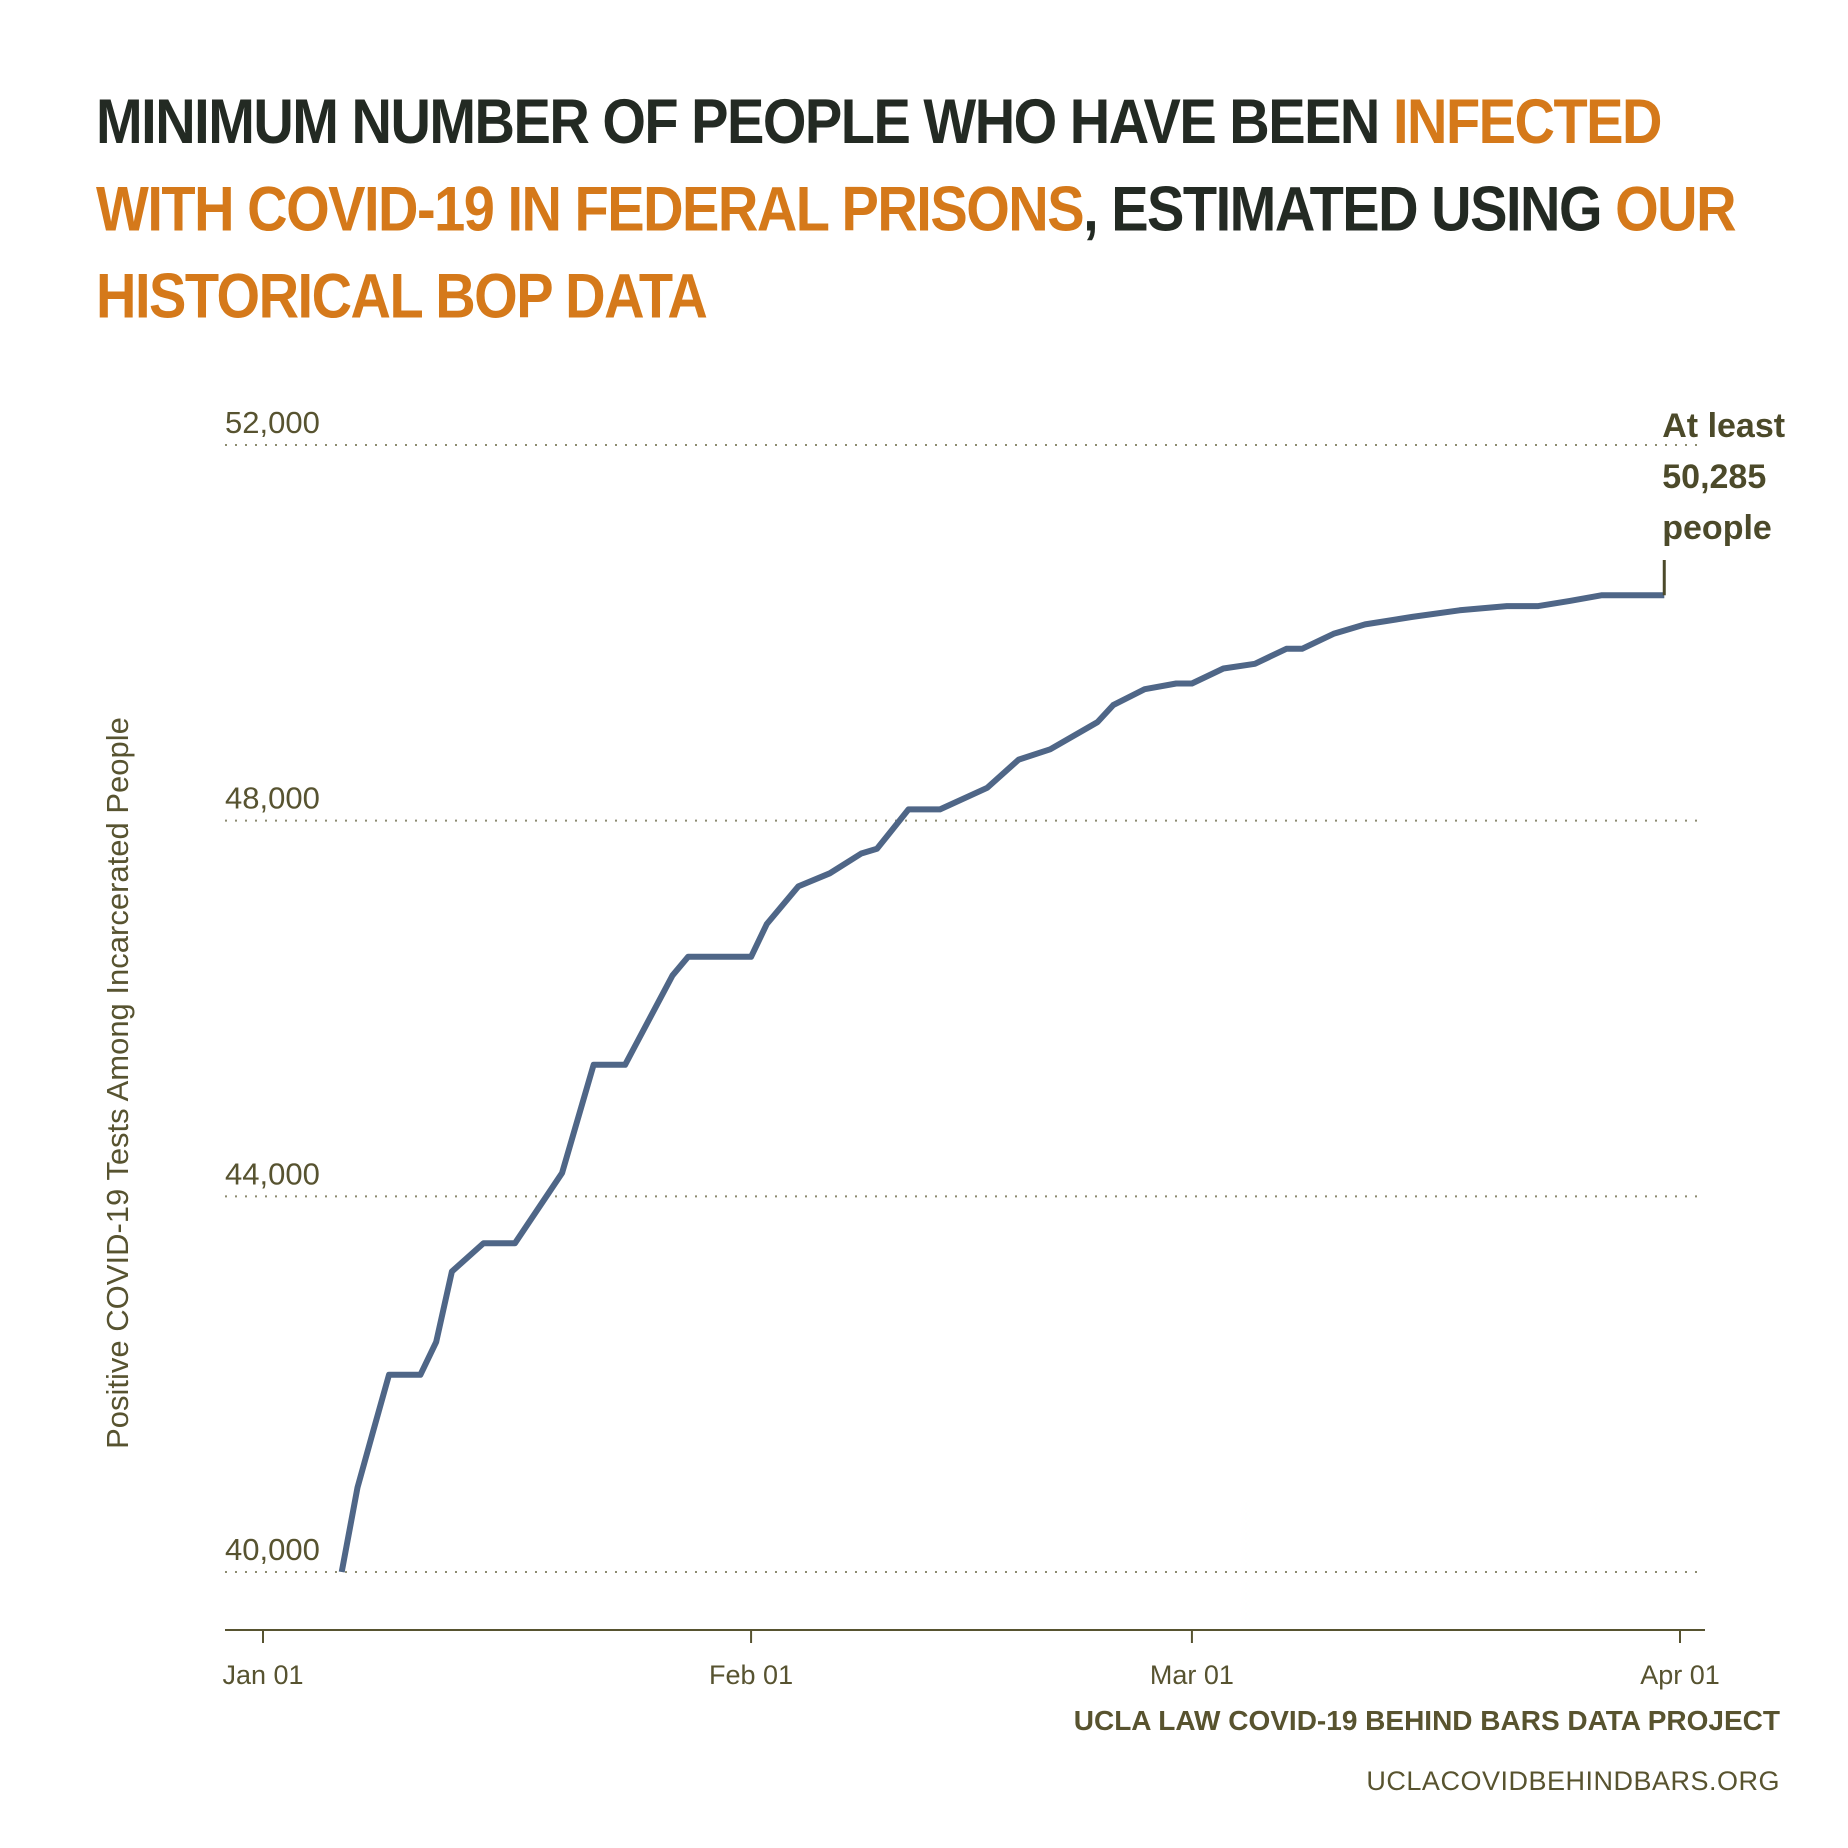  I want to click on y-tick-label: 52,000, so click(272, 422).